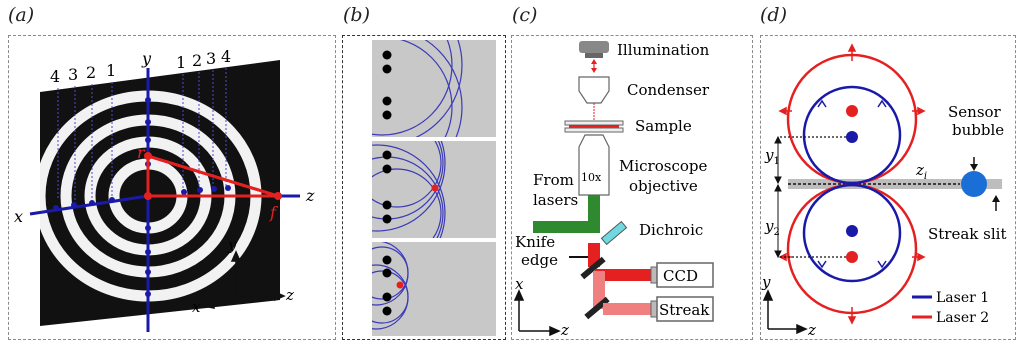 Image resolution: width=1023 pixels, height=346 pixels. Describe the element at coordinates (434, 188) in the screenshot. I see `panel-b-diagram` at that location.